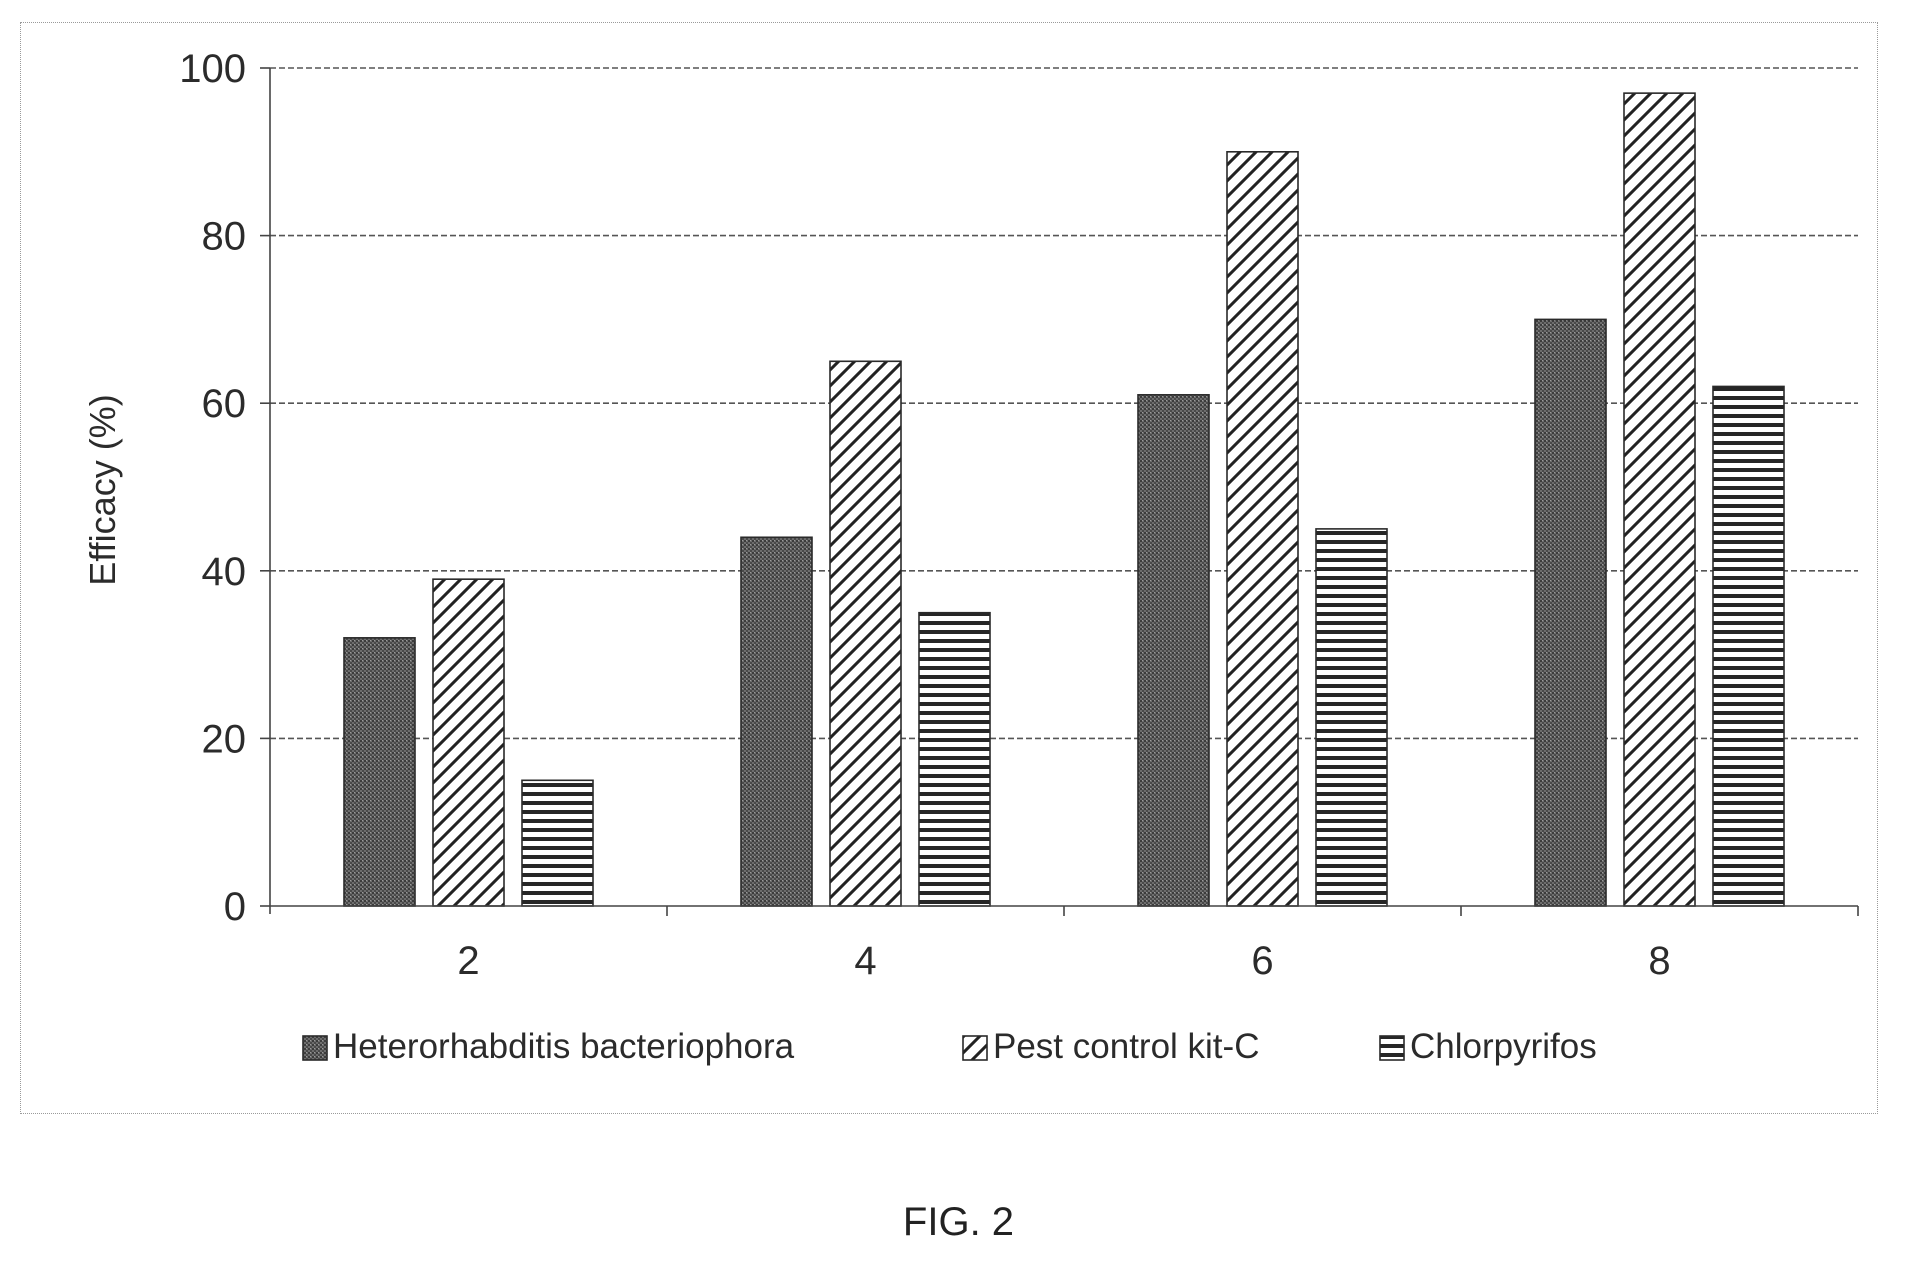 Image resolution: width=1917 pixels, height=1264 pixels. I want to click on y-tick-label-100: 100, so click(212, 69).